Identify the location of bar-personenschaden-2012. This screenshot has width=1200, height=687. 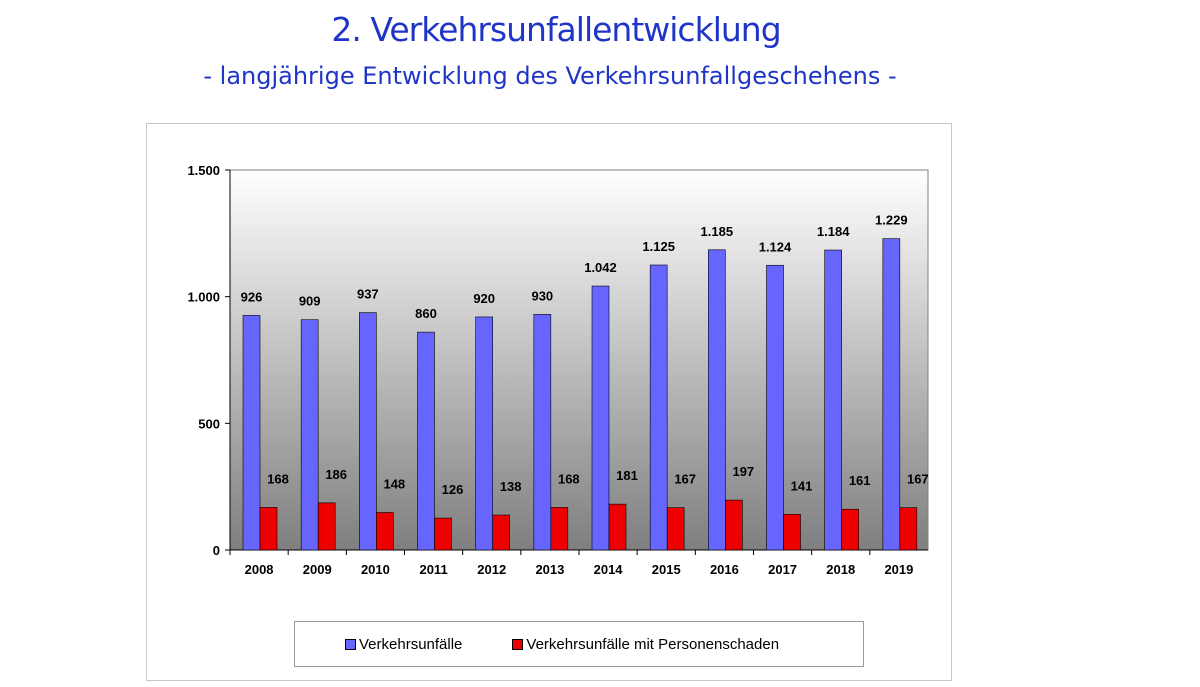
(501, 532).